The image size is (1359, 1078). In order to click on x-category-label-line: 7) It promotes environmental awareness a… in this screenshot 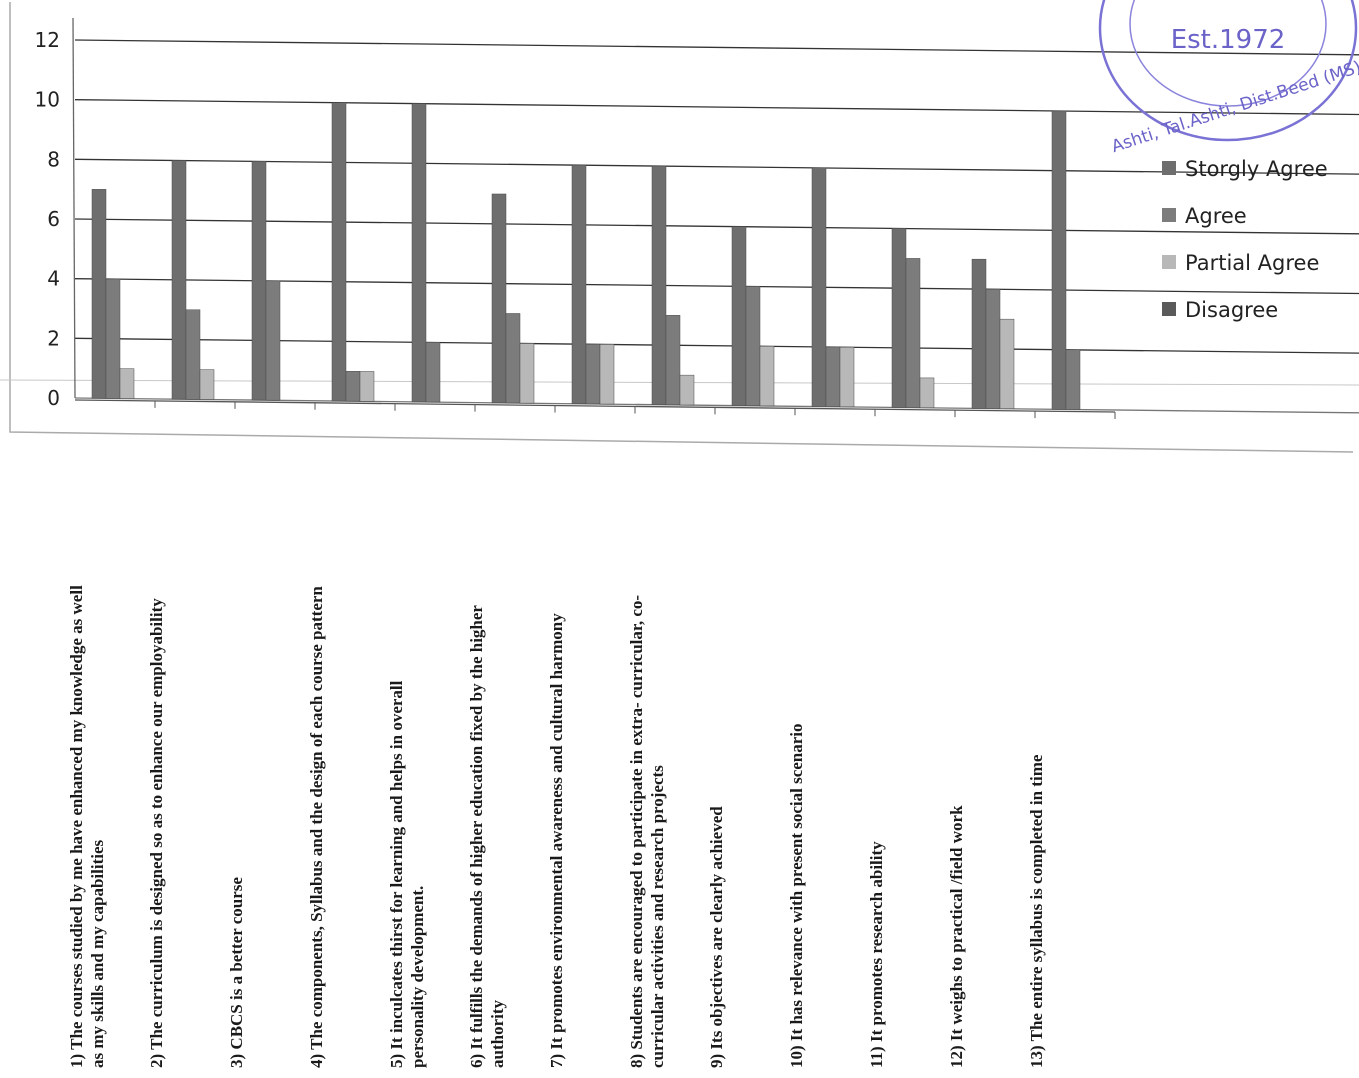, I will do `click(556, 840)`.